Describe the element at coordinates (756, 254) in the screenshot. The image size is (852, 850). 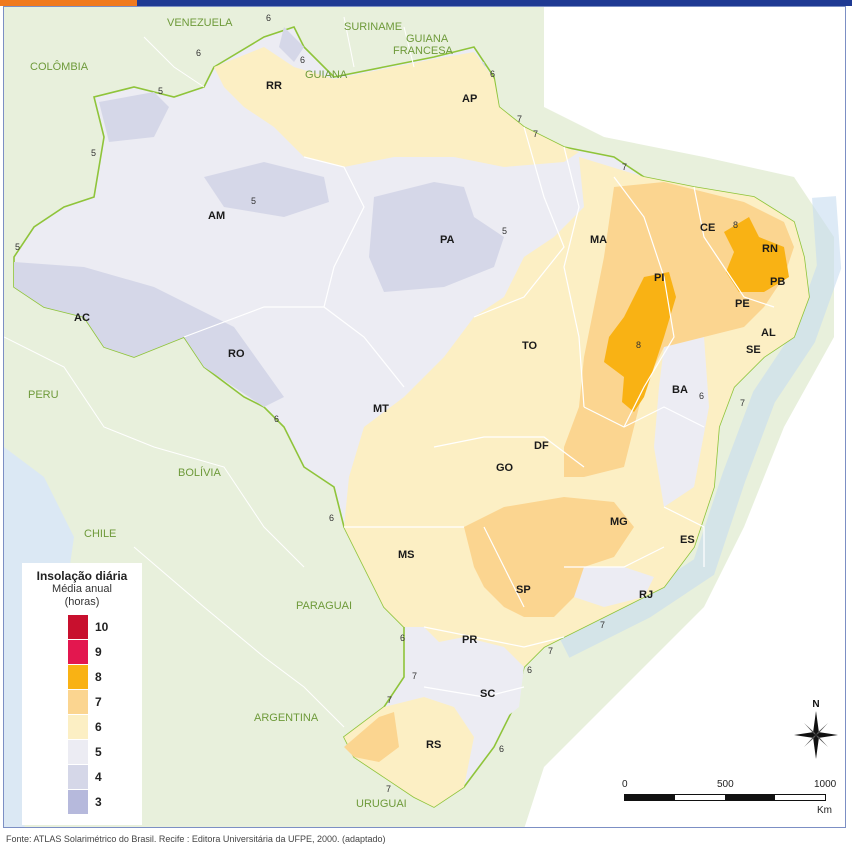
I see `zone-8h-rn-pb` at that location.